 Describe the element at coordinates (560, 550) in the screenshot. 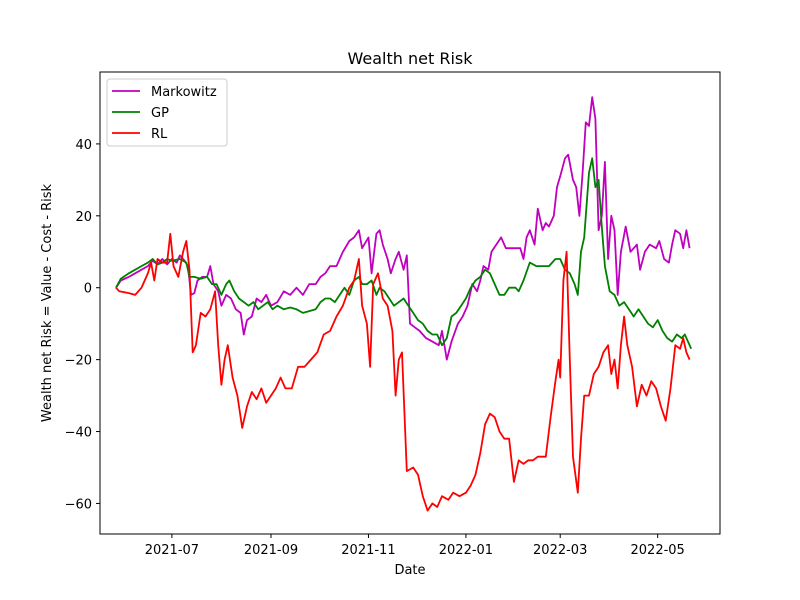

I see `x-tick-label: 2022-03` at that location.